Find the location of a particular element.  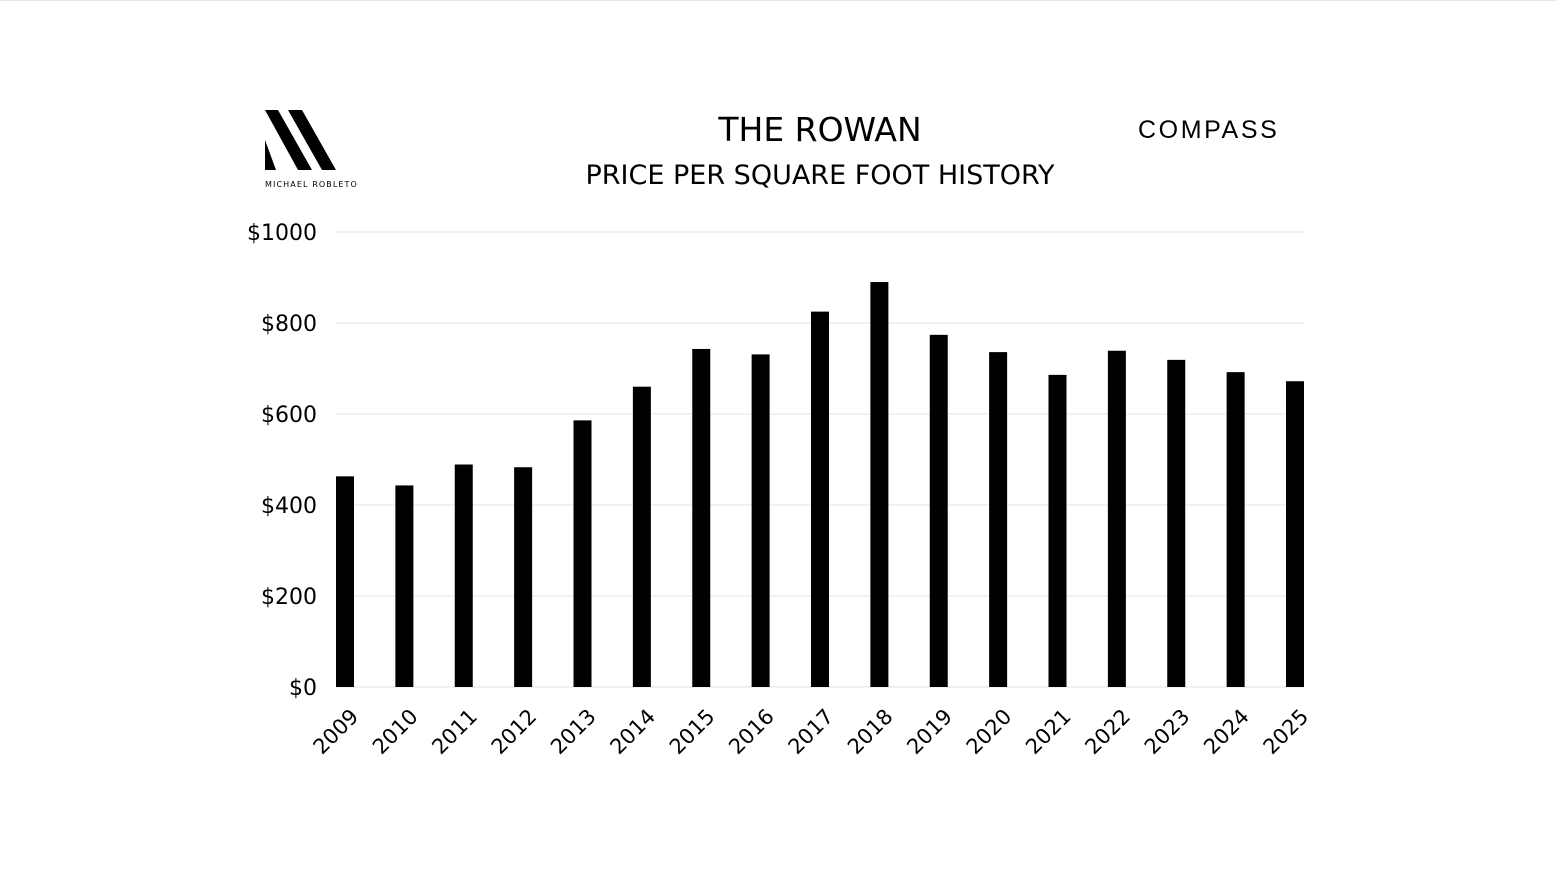

mr-monogram-logo is located at coordinates (322, 148).